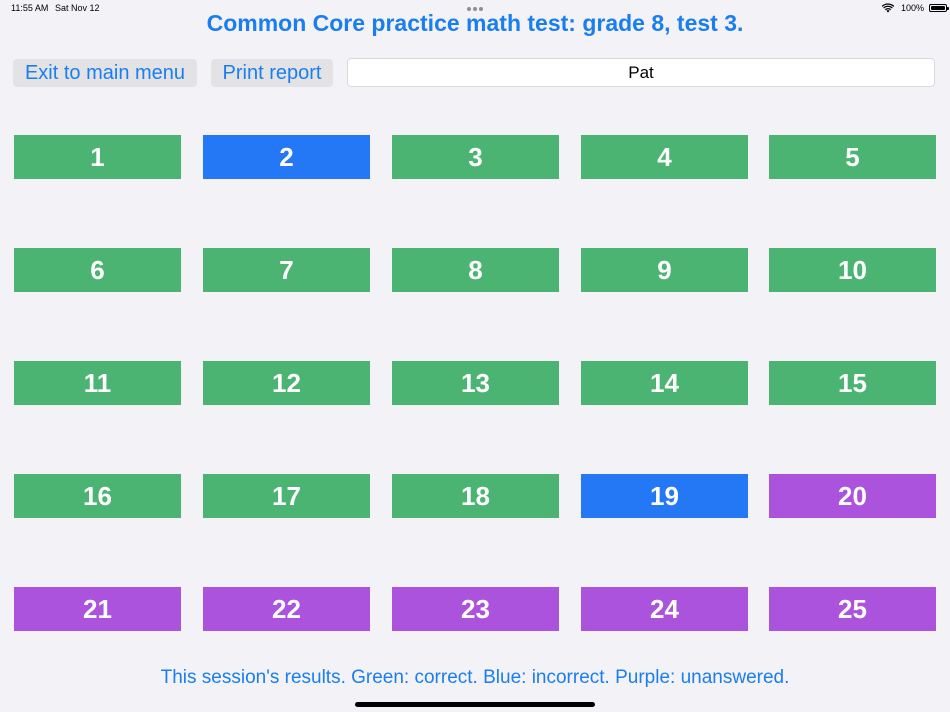 The width and height of the screenshot is (950, 712). Describe the element at coordinates (286, 157) in the screenshot. I see `question-tile-2: 2` at that location.